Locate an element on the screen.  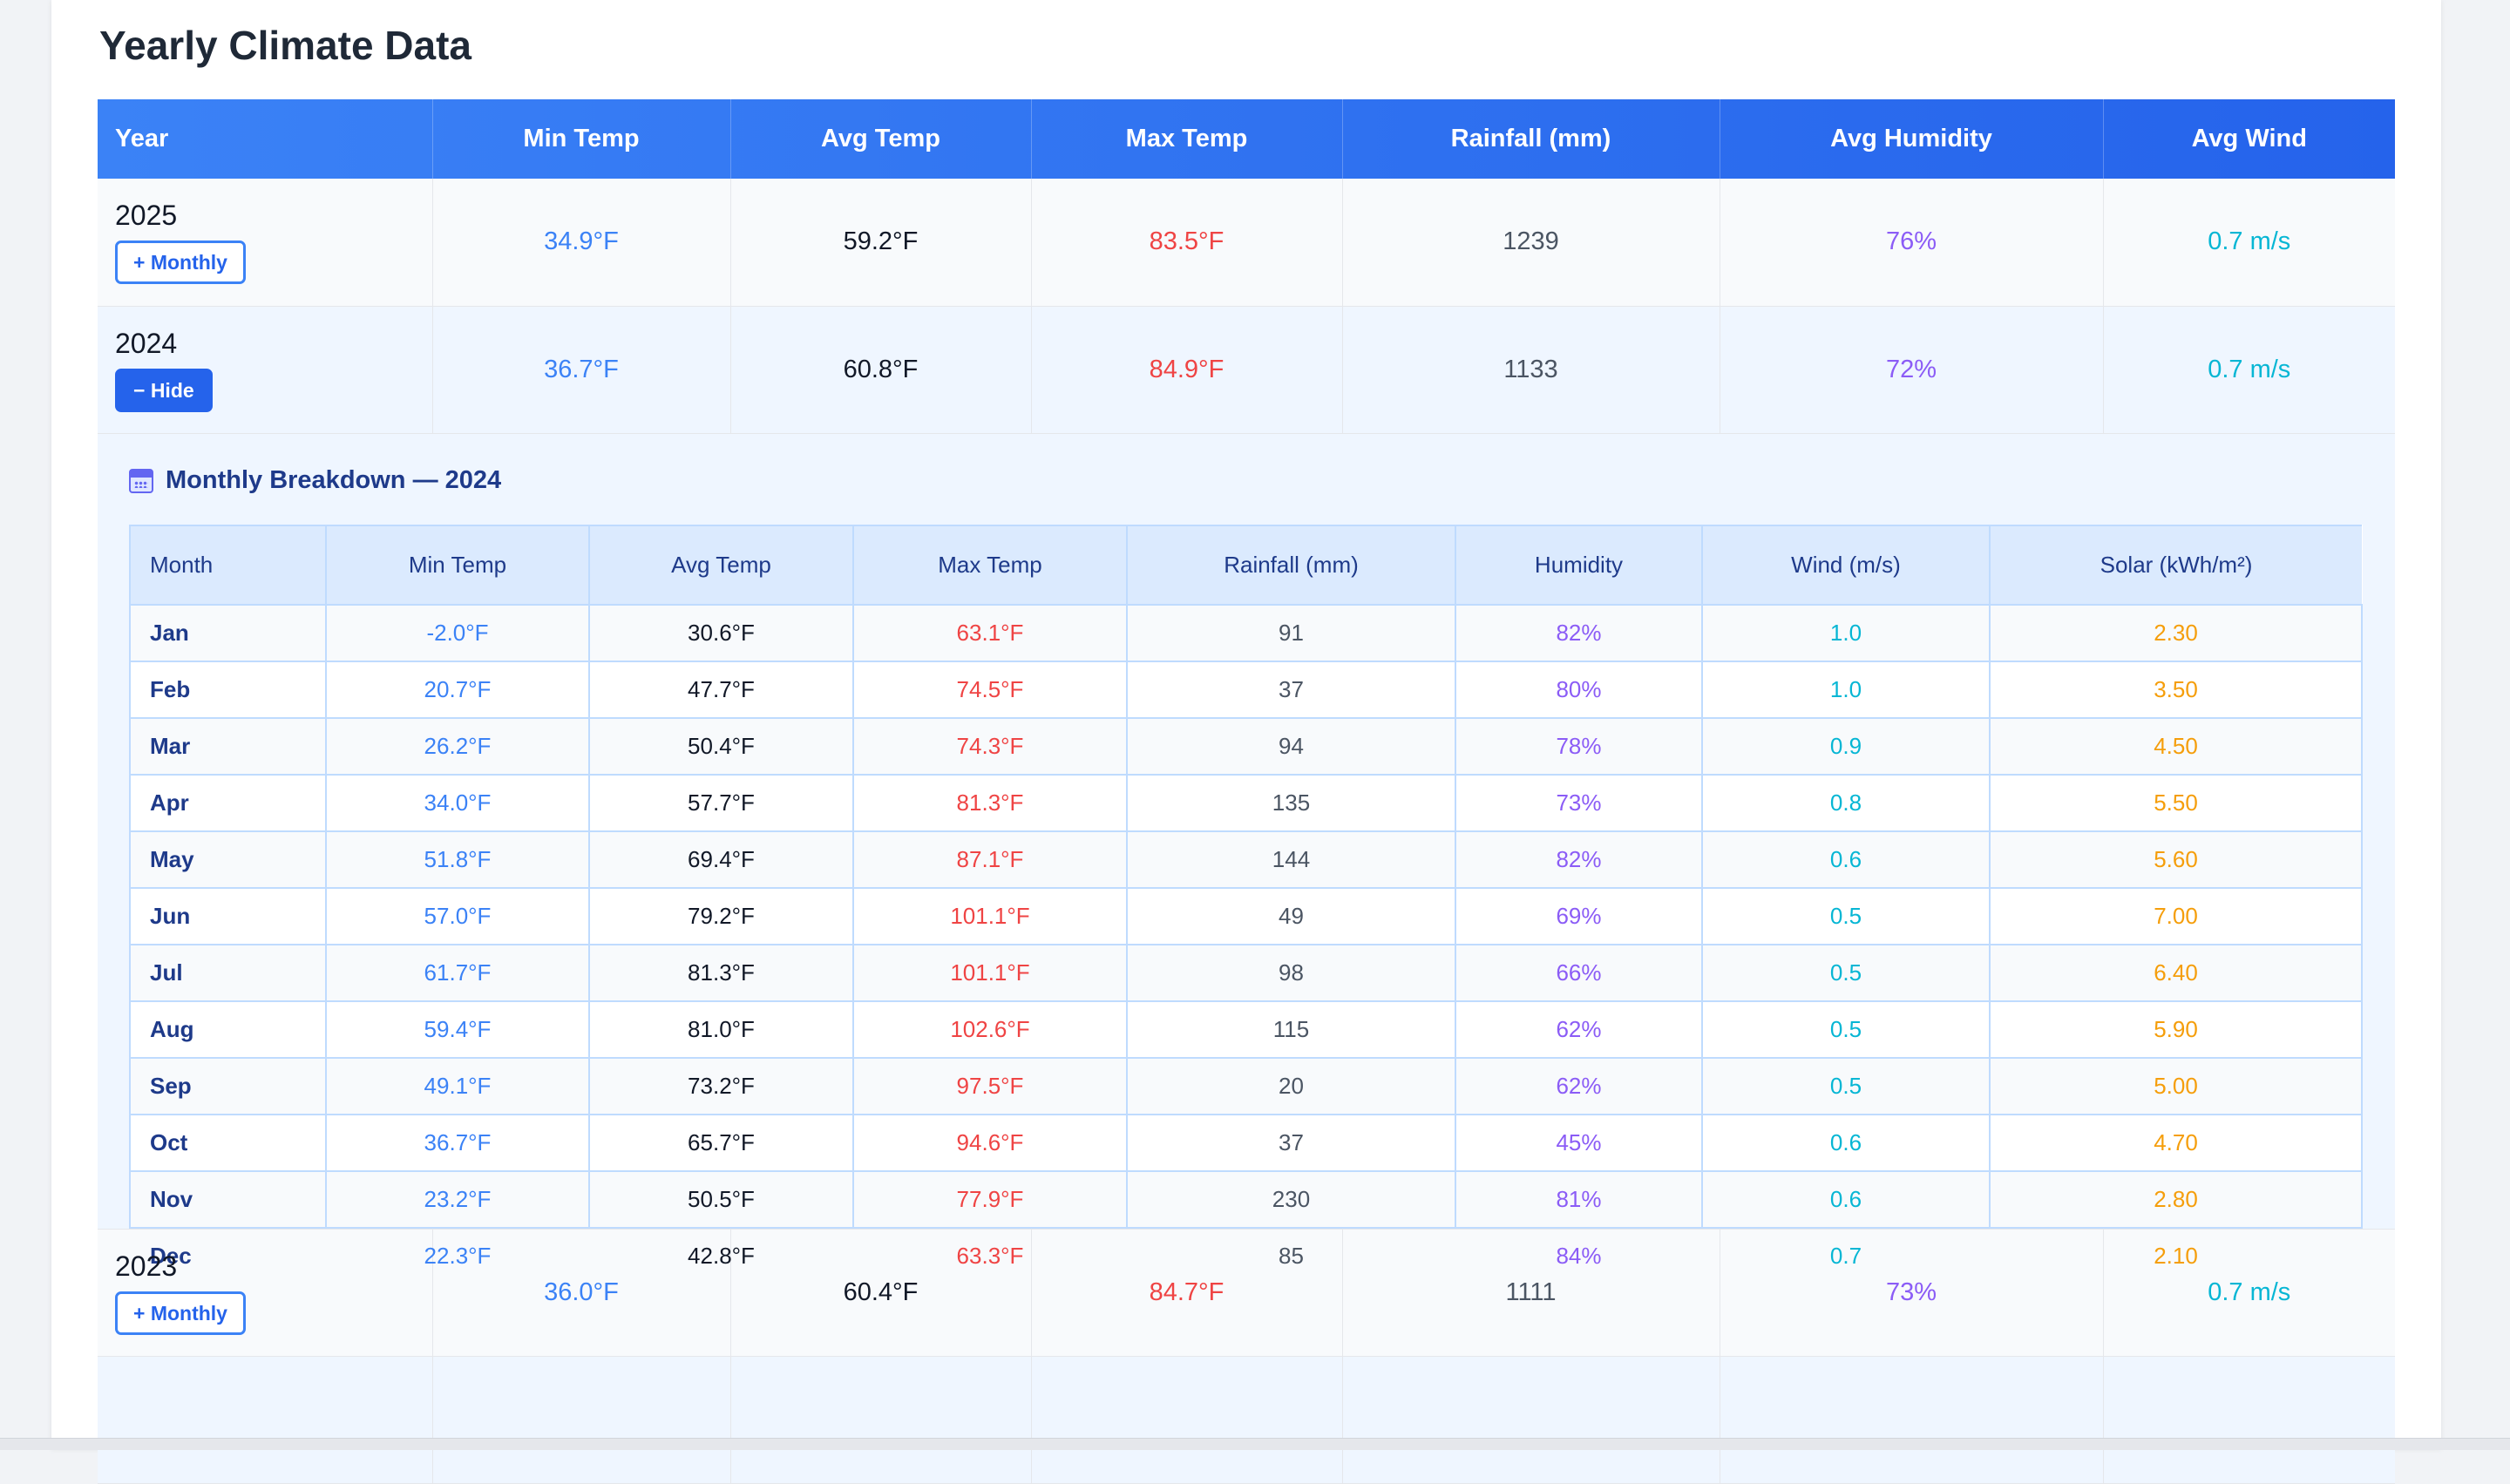
month-humidity-cell: 80% is located at coordinates (1579, 689).